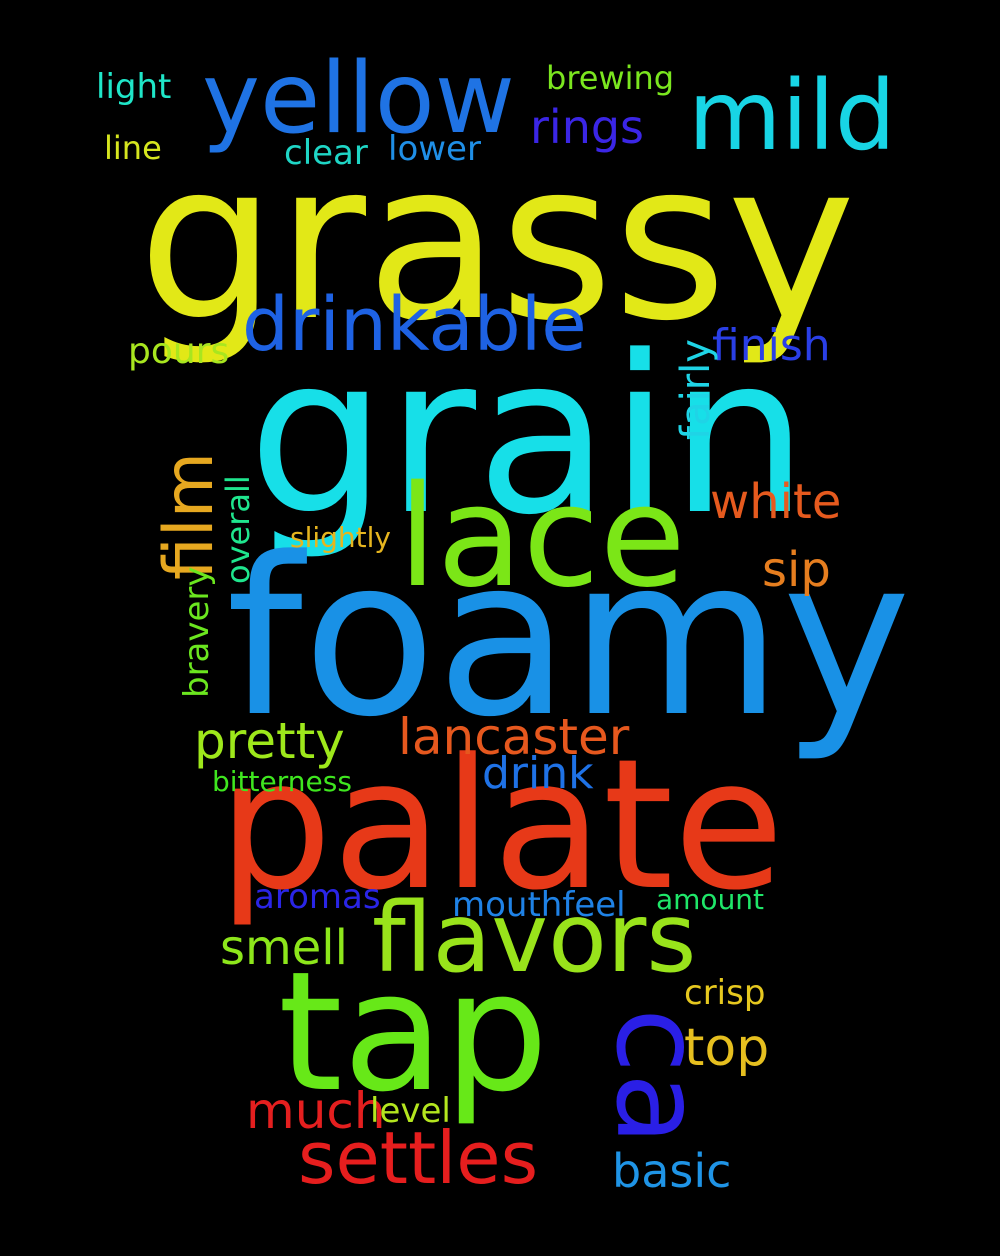  I want to click on word-aromas: aromas, so click(317, 897).